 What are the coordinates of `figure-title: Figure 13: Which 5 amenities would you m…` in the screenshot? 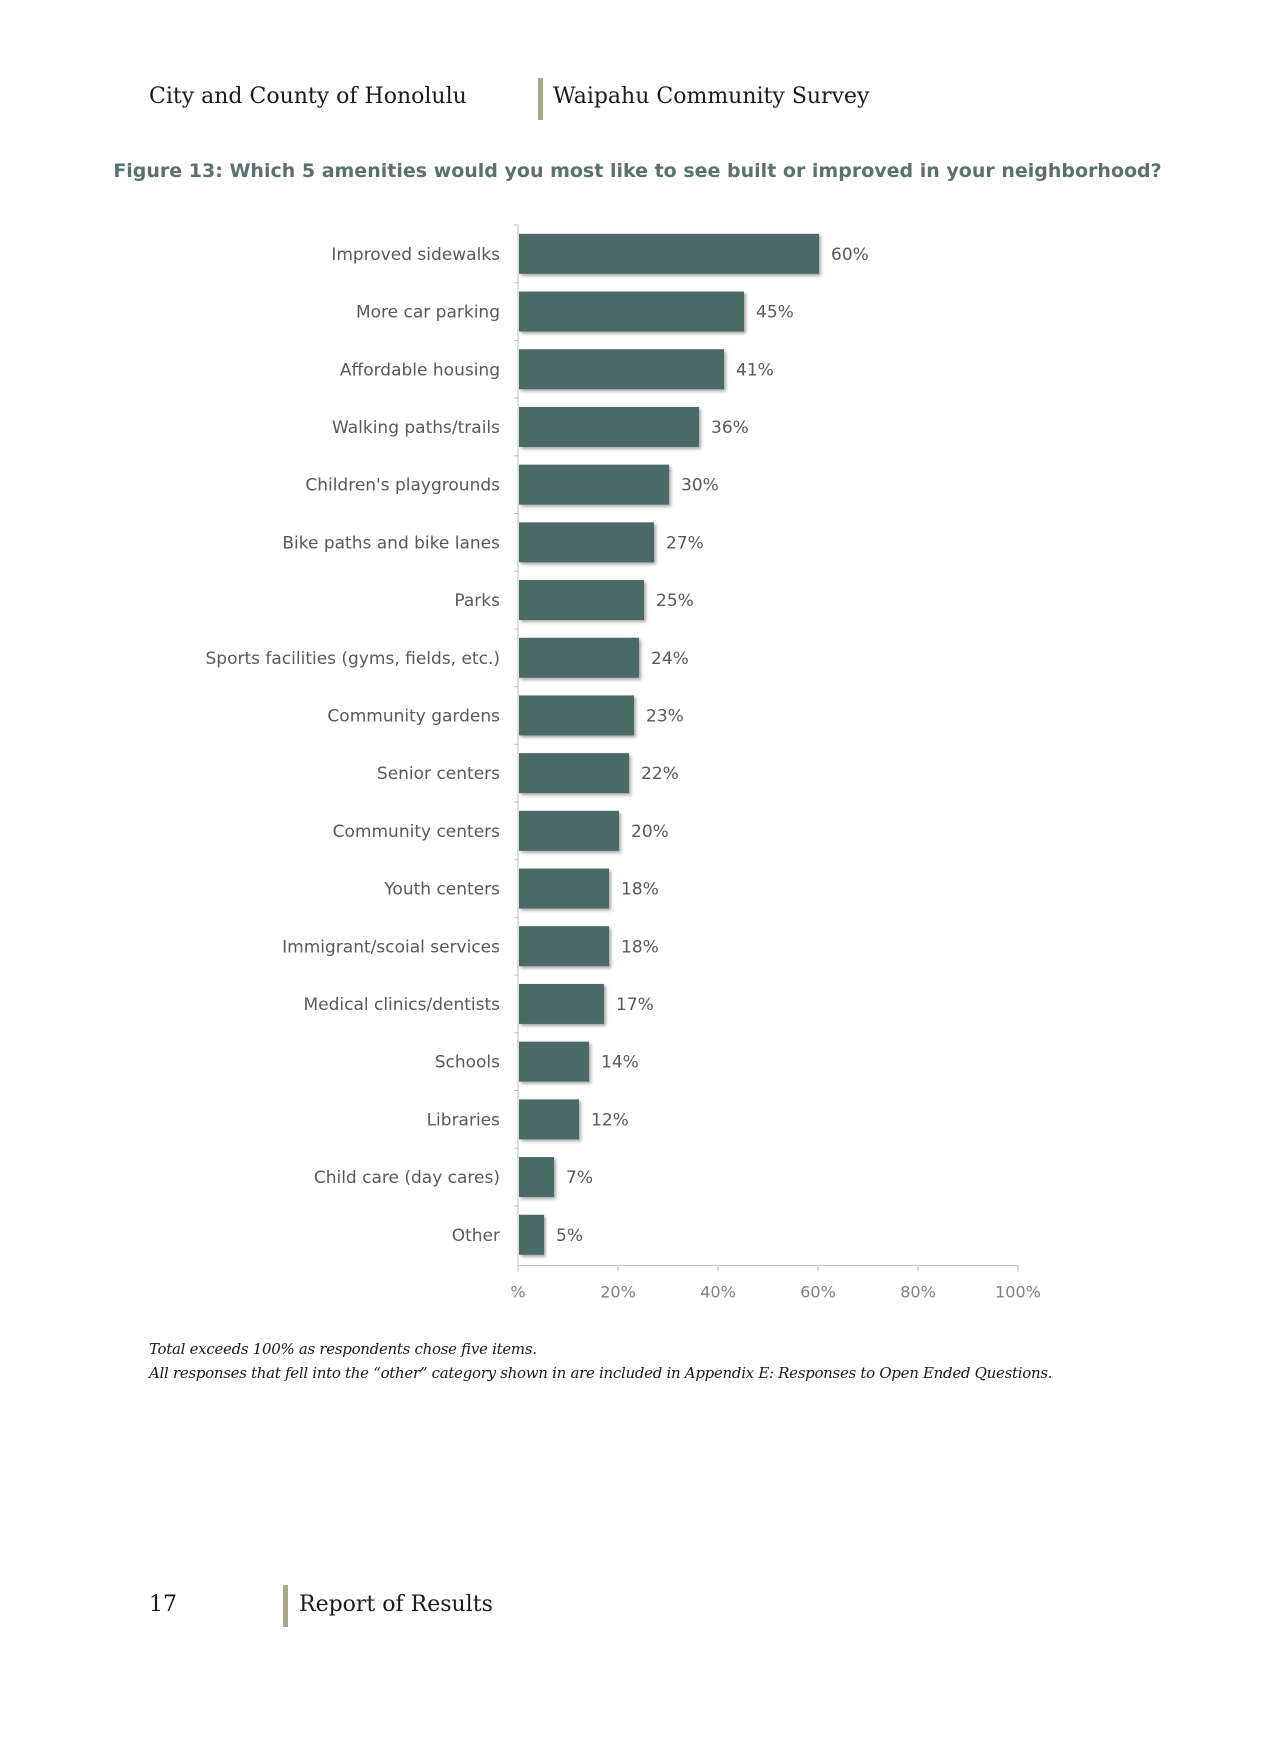 It's located at (637, 171).